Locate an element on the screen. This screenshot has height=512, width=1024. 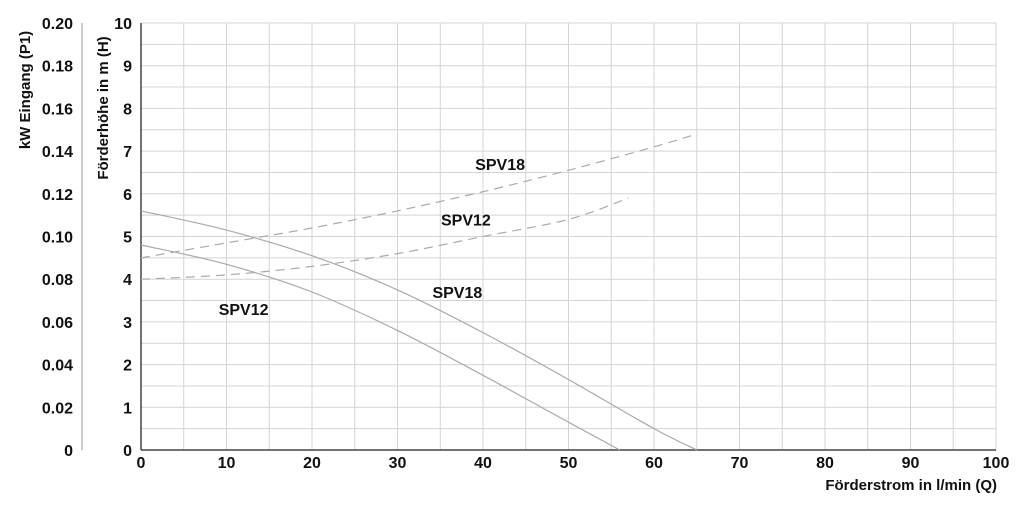
curve-label-head-spv12: SPV12 is located at coordinates (244, 310).